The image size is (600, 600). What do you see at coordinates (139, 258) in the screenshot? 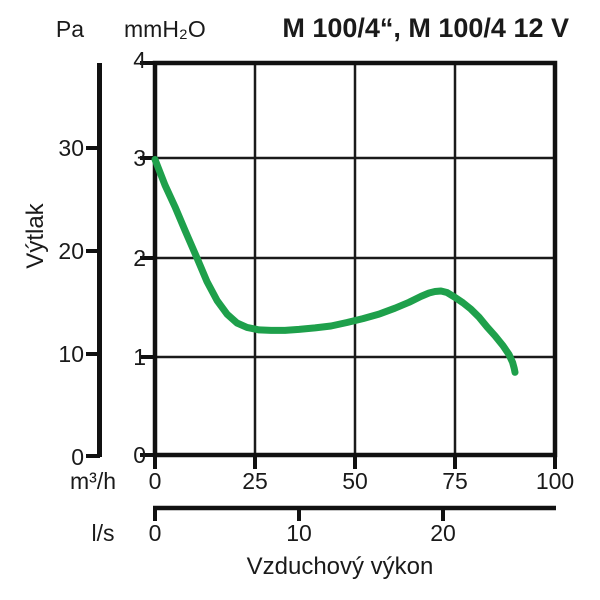
I see `mmh2o-tick-2: 2` at bounding box center [139, 258].